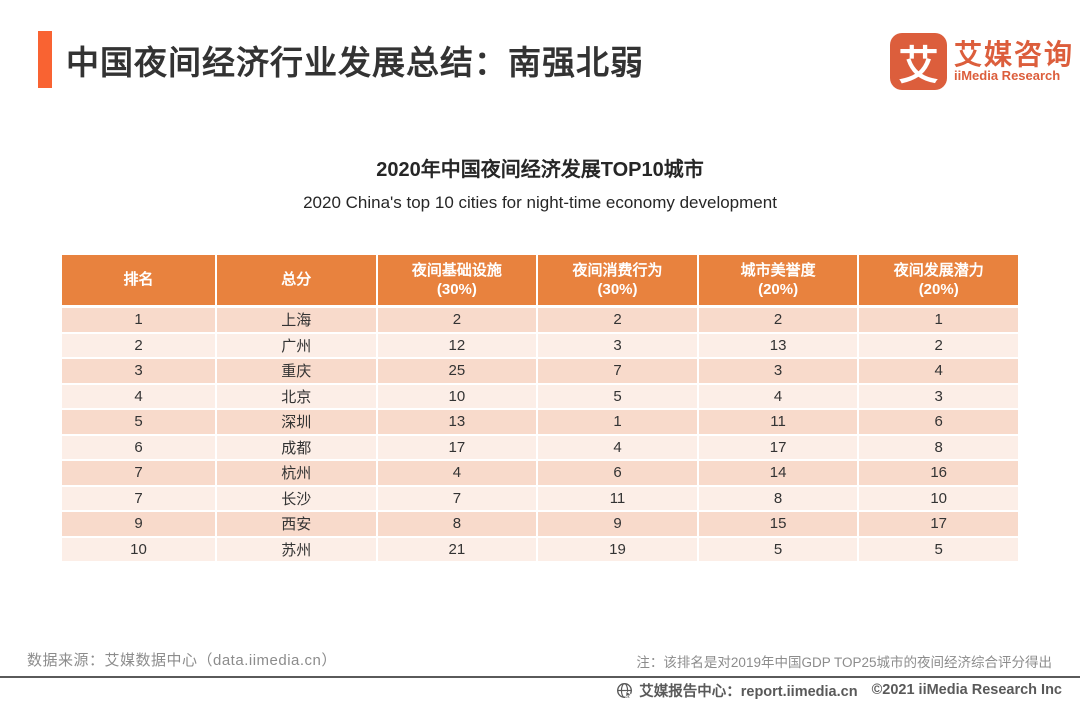 This screenshot has width=1080, height=702. Describe the element at coordinates (938, 280) in the screenshot. I see `column-header-potential: 夜间发展潜力 (20%)` at that location.